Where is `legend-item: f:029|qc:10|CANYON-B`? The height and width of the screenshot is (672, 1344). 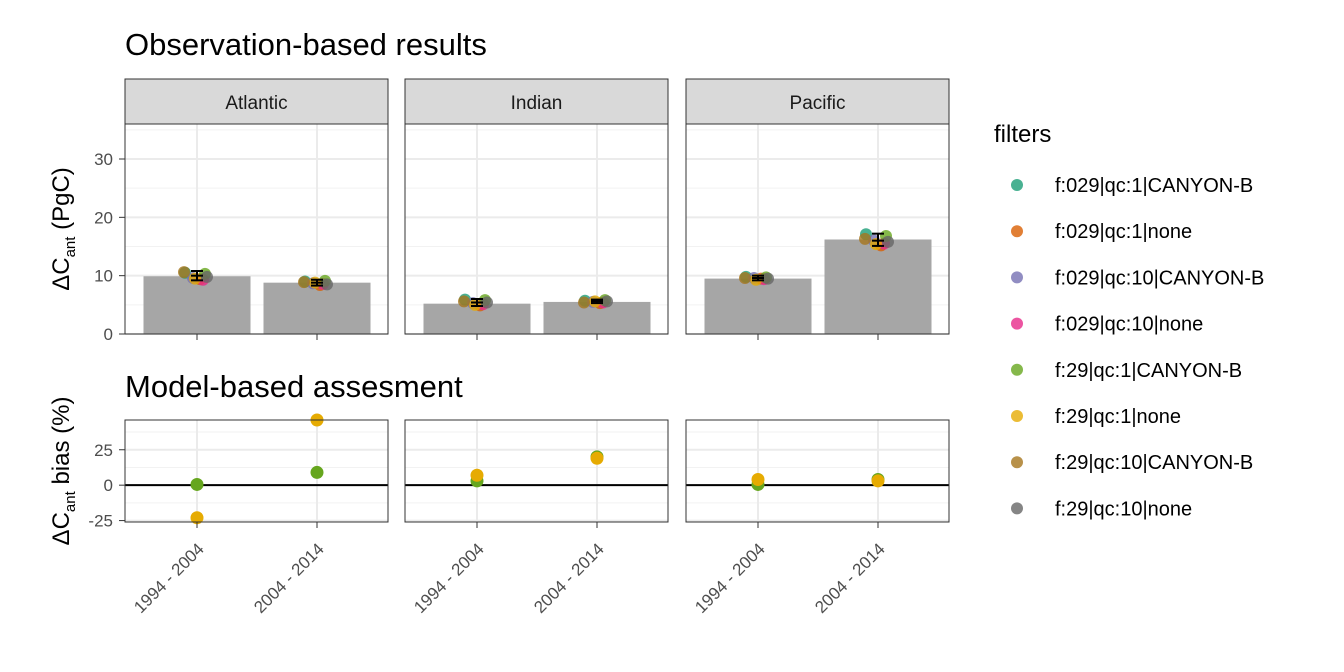 legend-item: f:029|qc:10|CANYON-B is located at coordinates (1137, 278).